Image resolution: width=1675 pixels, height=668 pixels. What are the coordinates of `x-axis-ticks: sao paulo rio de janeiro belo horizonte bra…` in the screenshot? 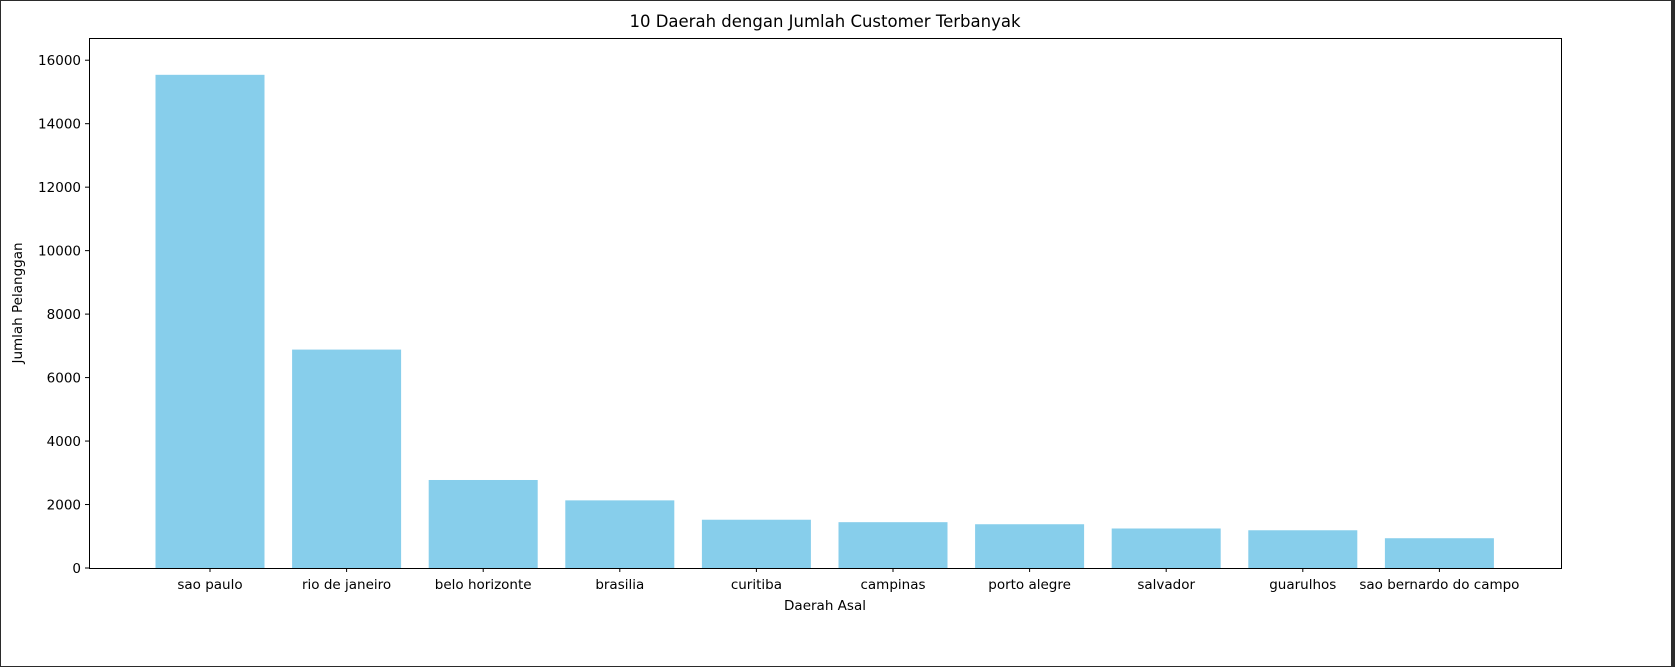 It's located at (848, 580).